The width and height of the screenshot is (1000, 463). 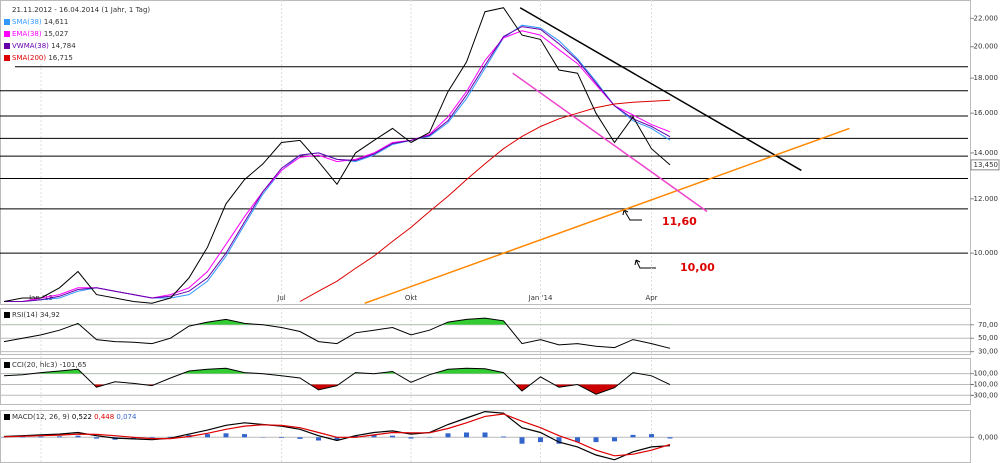 I want to click on price-label: 13,450, so click(x=986, y=165).